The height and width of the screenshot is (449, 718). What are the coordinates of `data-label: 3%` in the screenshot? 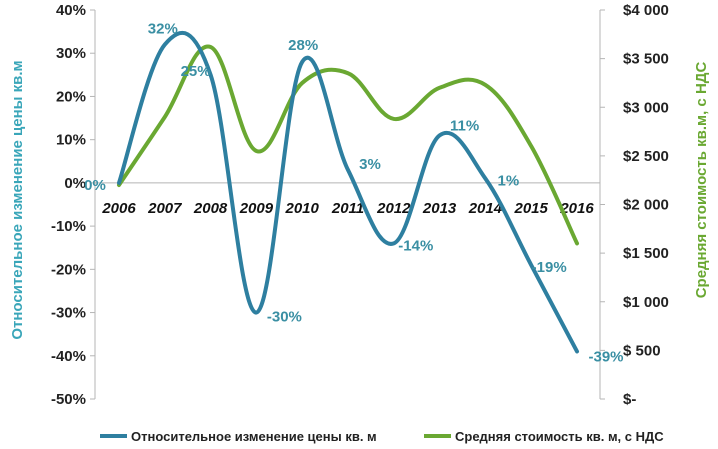 It's located at (370, 164).